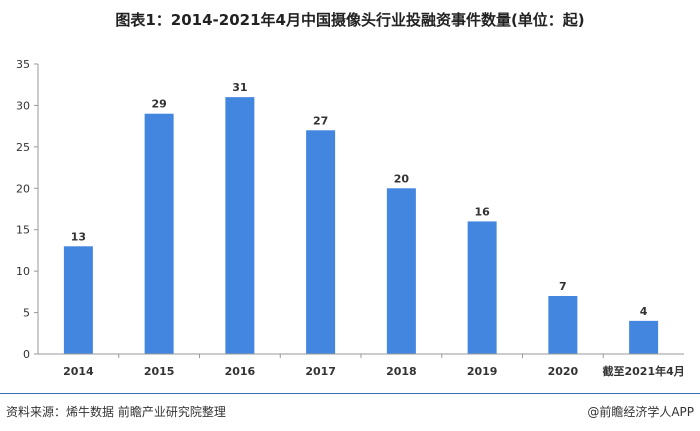 This screenshot has width=700, height=431. Describe the element at coordinates (26, 354) in the screenshot. I see `y-tick-label: 0` at that location.